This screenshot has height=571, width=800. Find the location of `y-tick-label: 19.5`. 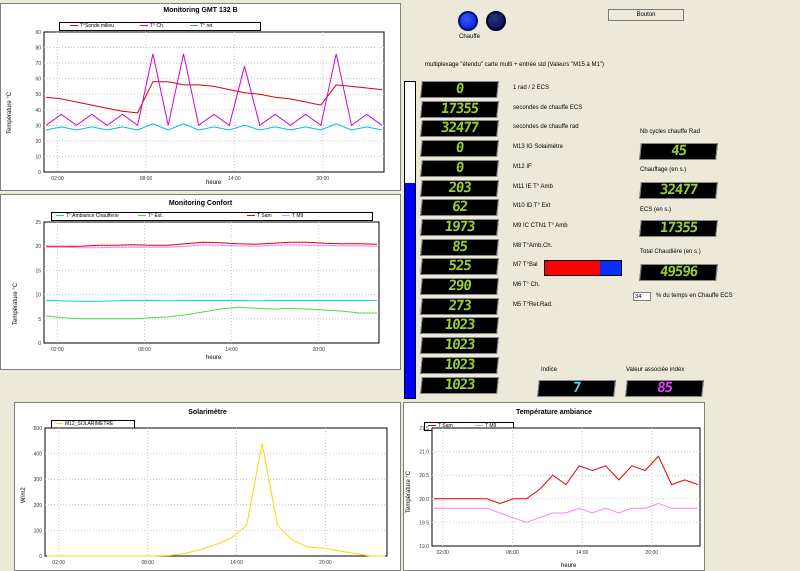

y-tick-label: 19.5 is located at coordinates (424, 523).